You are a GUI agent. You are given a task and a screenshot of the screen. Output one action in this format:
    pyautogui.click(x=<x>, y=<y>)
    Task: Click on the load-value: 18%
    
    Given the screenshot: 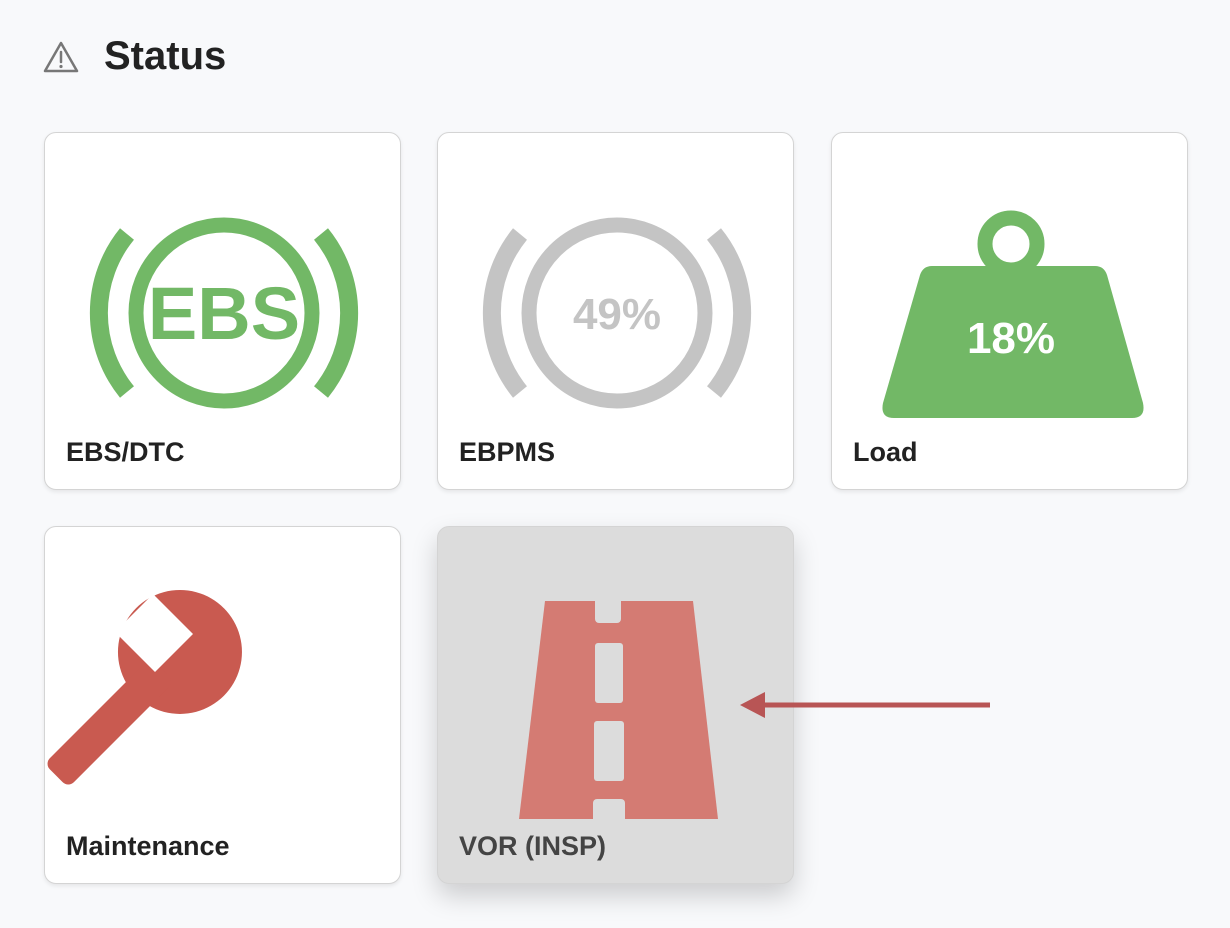 What is the action you would take?
    pyautogui.click(x=1011, y=338)
    